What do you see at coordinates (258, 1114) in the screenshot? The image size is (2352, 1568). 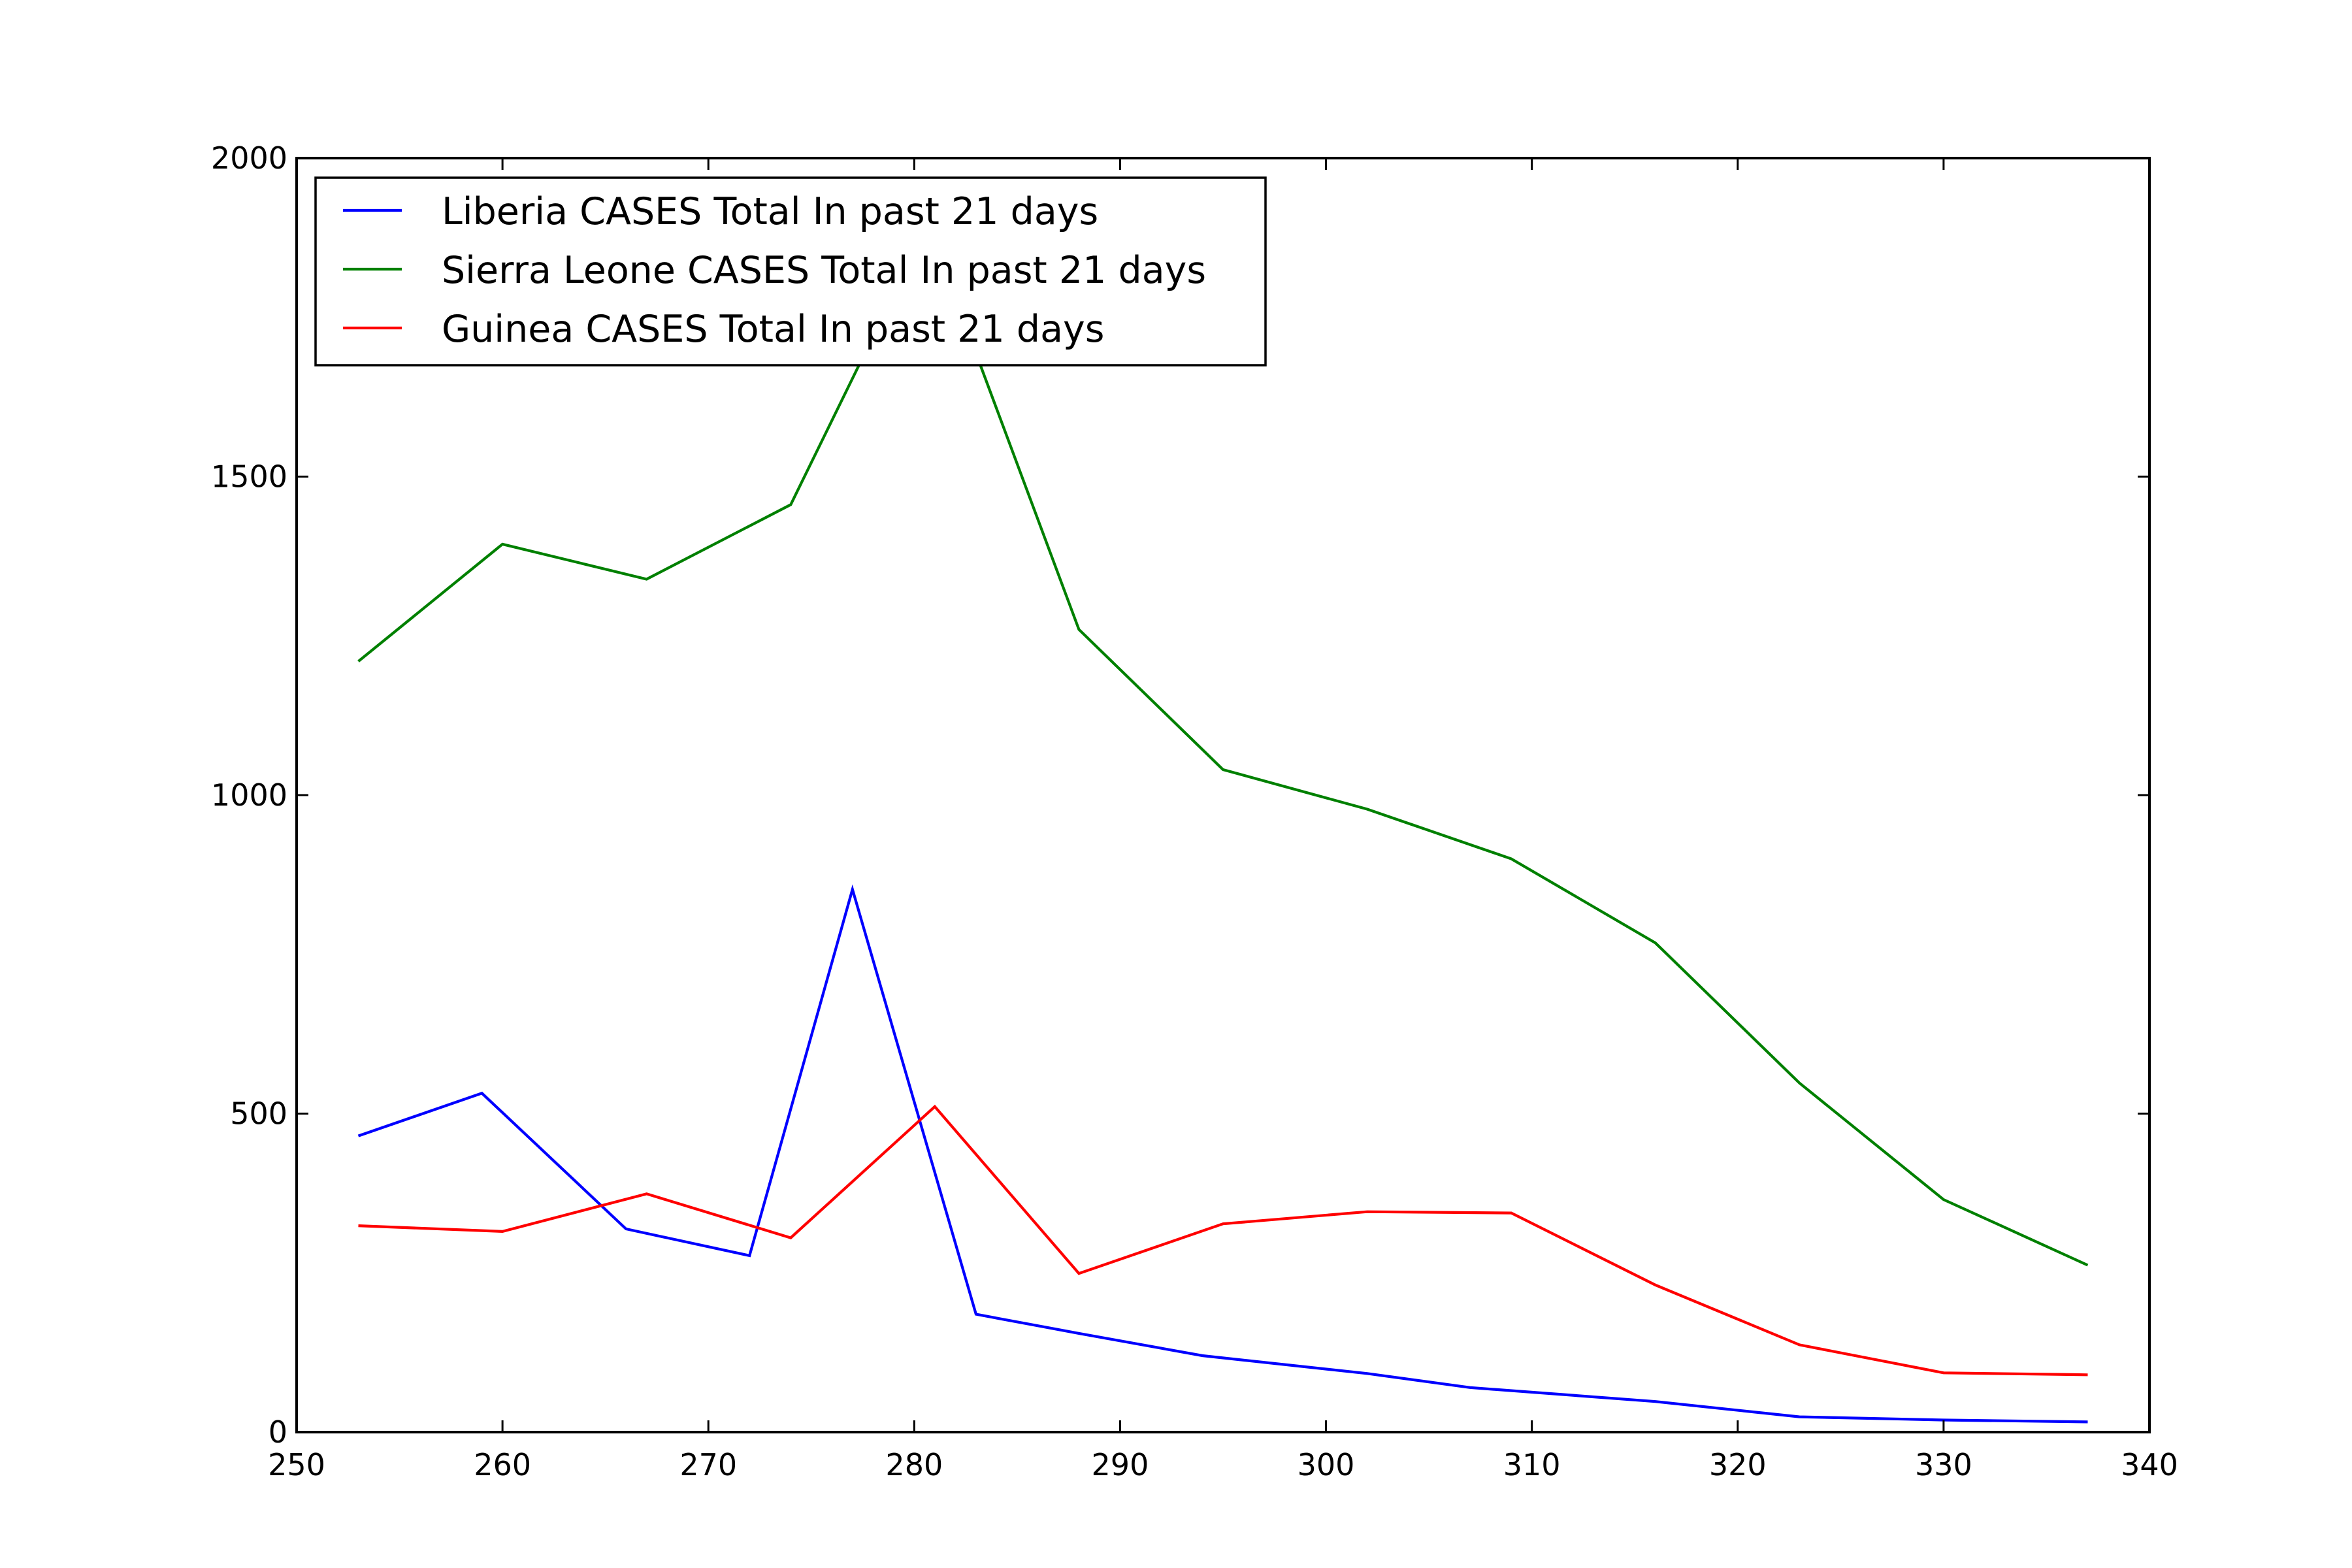 I see `y-tick-label: 500` at bounding box center [258, 1114].